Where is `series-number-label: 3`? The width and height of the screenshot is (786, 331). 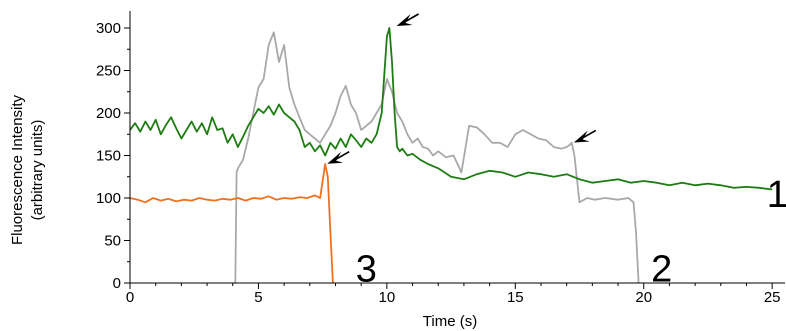 series-number-label: 3 is located at coordinates (366, 270).